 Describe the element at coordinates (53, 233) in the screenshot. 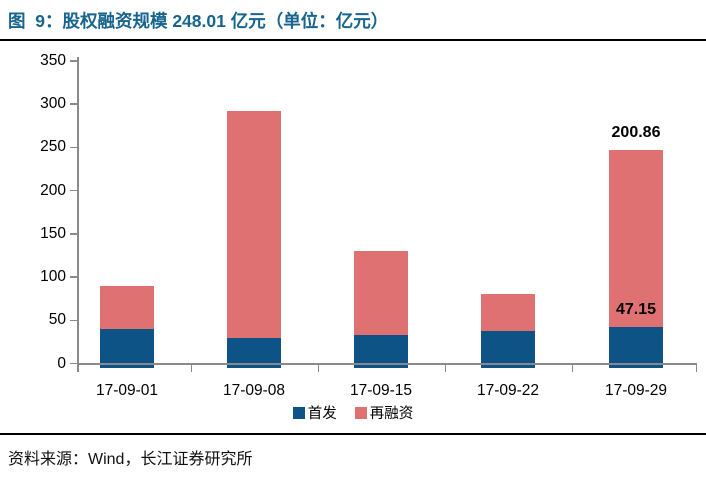

I see `y-axis-label: 150` at that location.